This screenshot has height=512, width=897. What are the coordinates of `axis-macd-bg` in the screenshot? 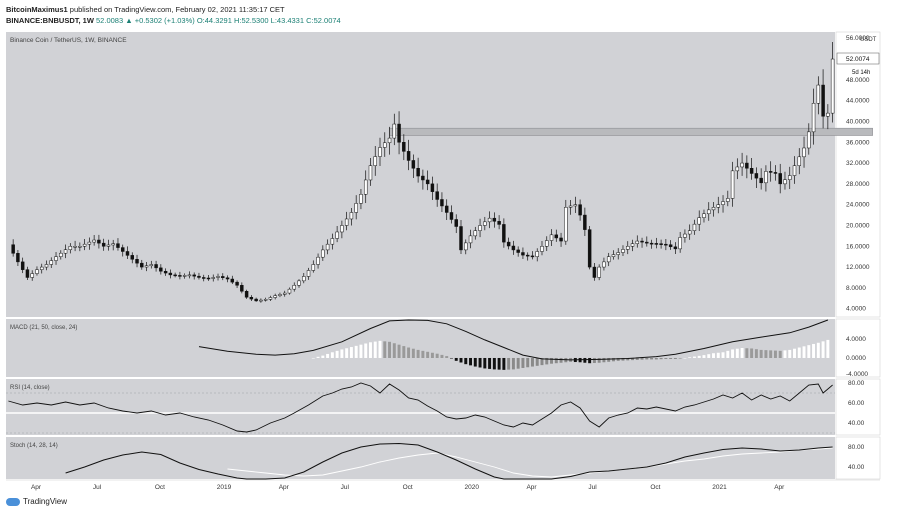 It's located at (858, 348).